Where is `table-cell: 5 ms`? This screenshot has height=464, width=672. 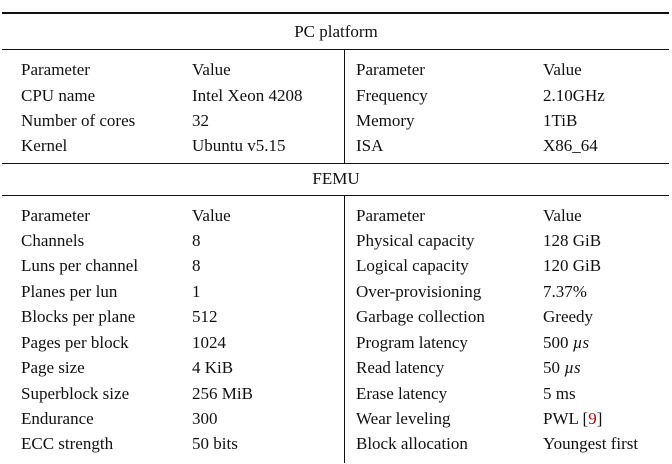 table-cell: 5 ms is located at coordinates (559, 393).